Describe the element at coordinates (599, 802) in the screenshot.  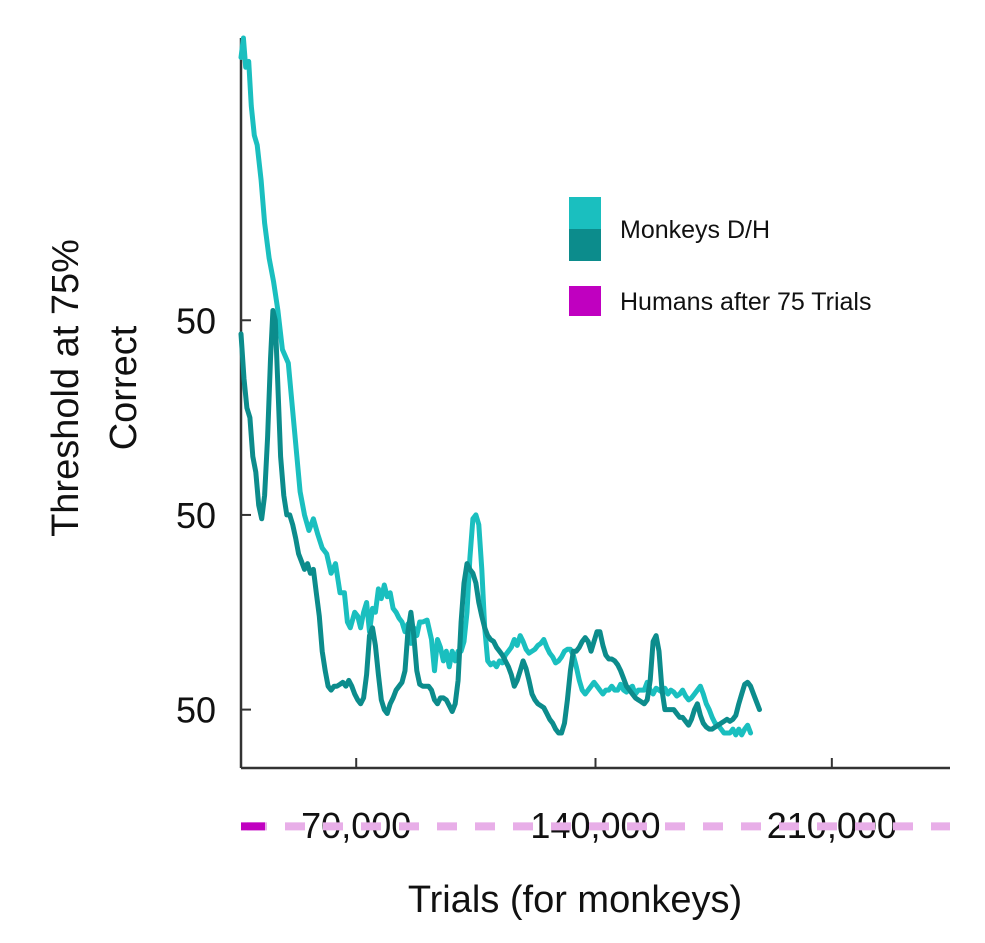
I see `x-ticks: 70,000 140,000 210,000` at that location.